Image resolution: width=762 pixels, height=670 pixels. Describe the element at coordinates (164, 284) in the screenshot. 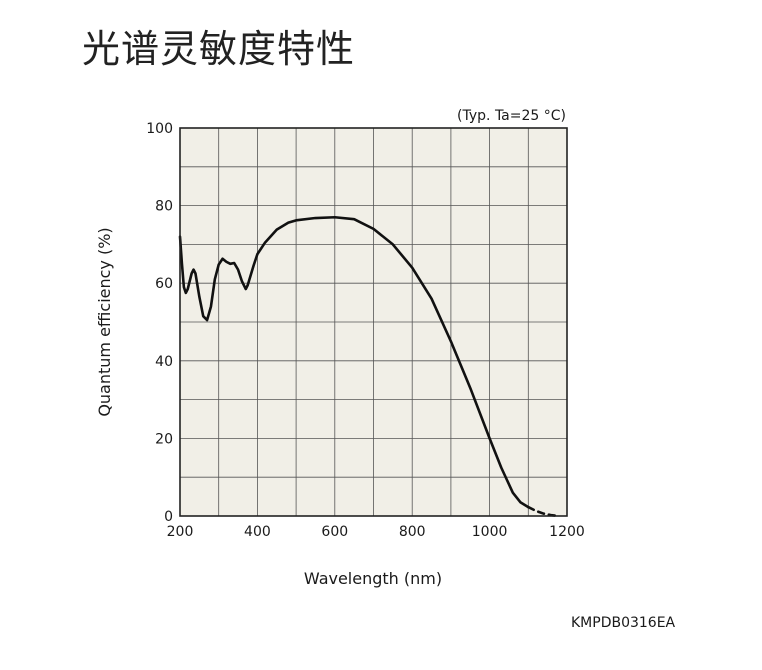

I see `y-tick-label: 60` at that location.